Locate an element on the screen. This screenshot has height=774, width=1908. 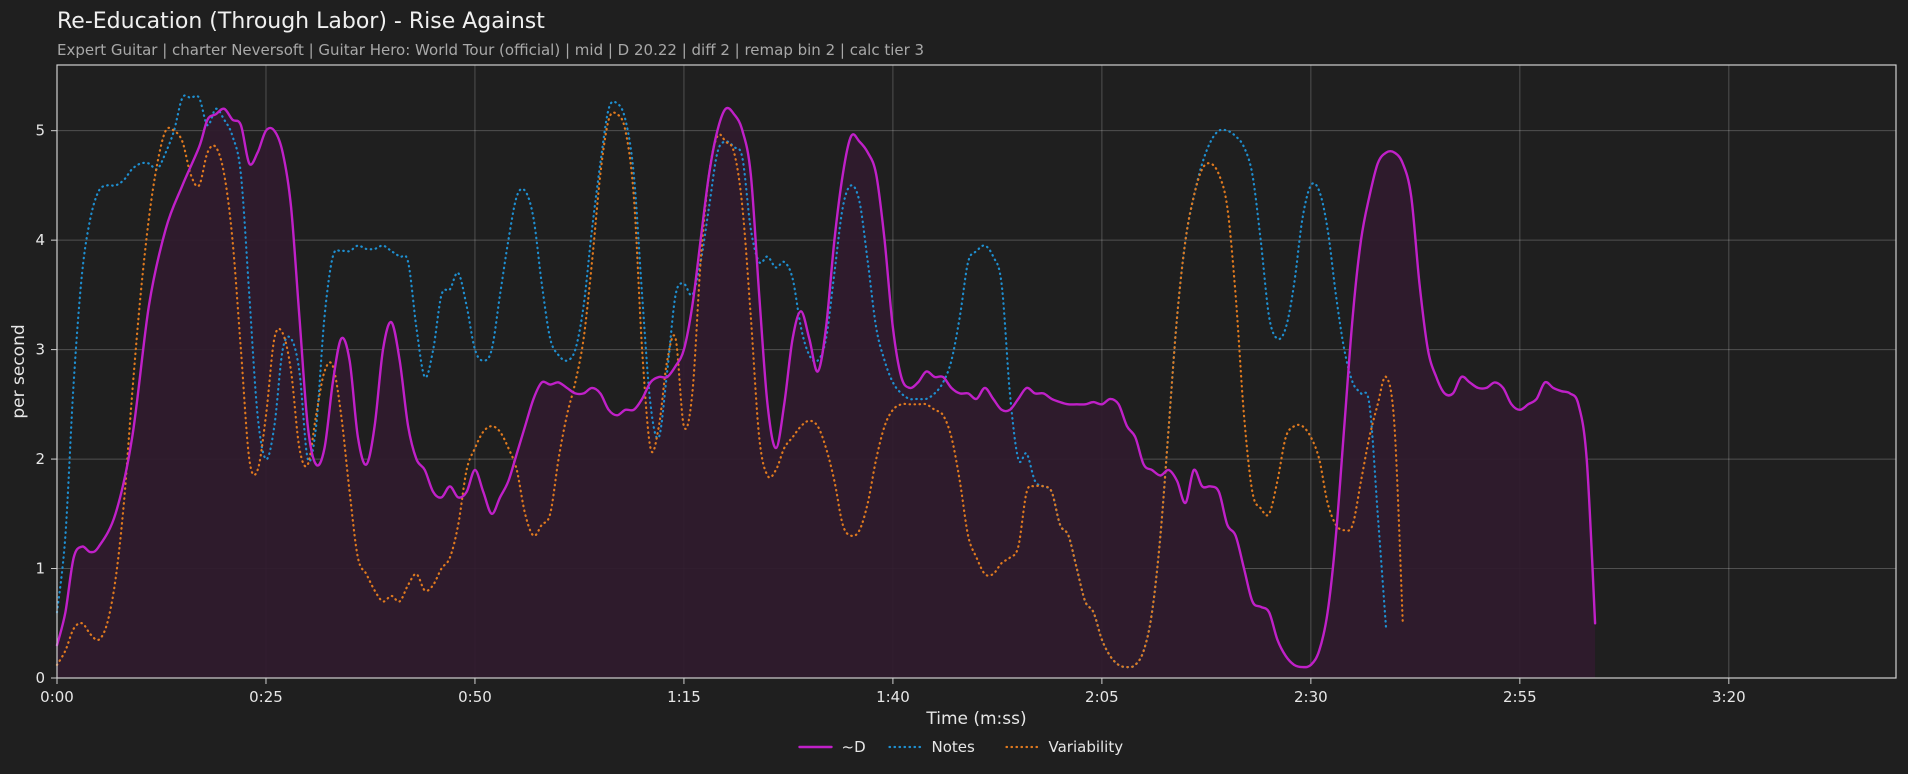
legend-label: ~D is located at coordinates (854, 747).